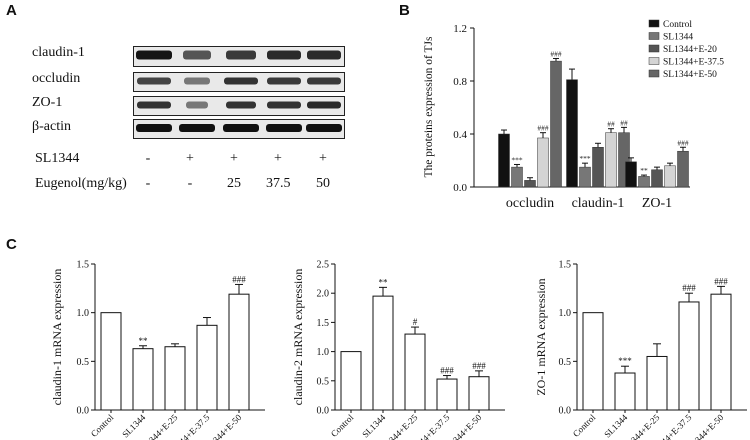  What do you see at coordinates (56, 78) in the screenshot?
I see `blot-row-label: occludin` at bounding box center [56, 78].